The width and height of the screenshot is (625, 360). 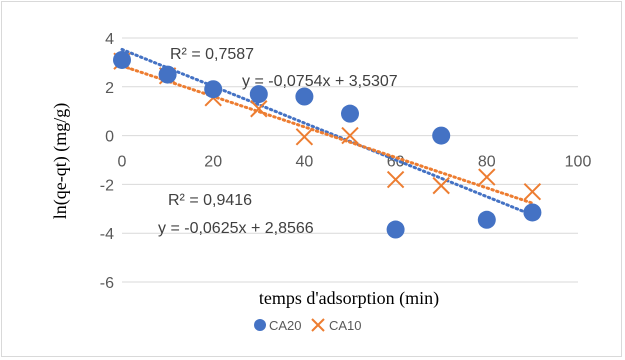 What do you see at coordinates (578, 162) in the screenshot?
I see `x-tick-label: 100` at bounding box center [578, 162].